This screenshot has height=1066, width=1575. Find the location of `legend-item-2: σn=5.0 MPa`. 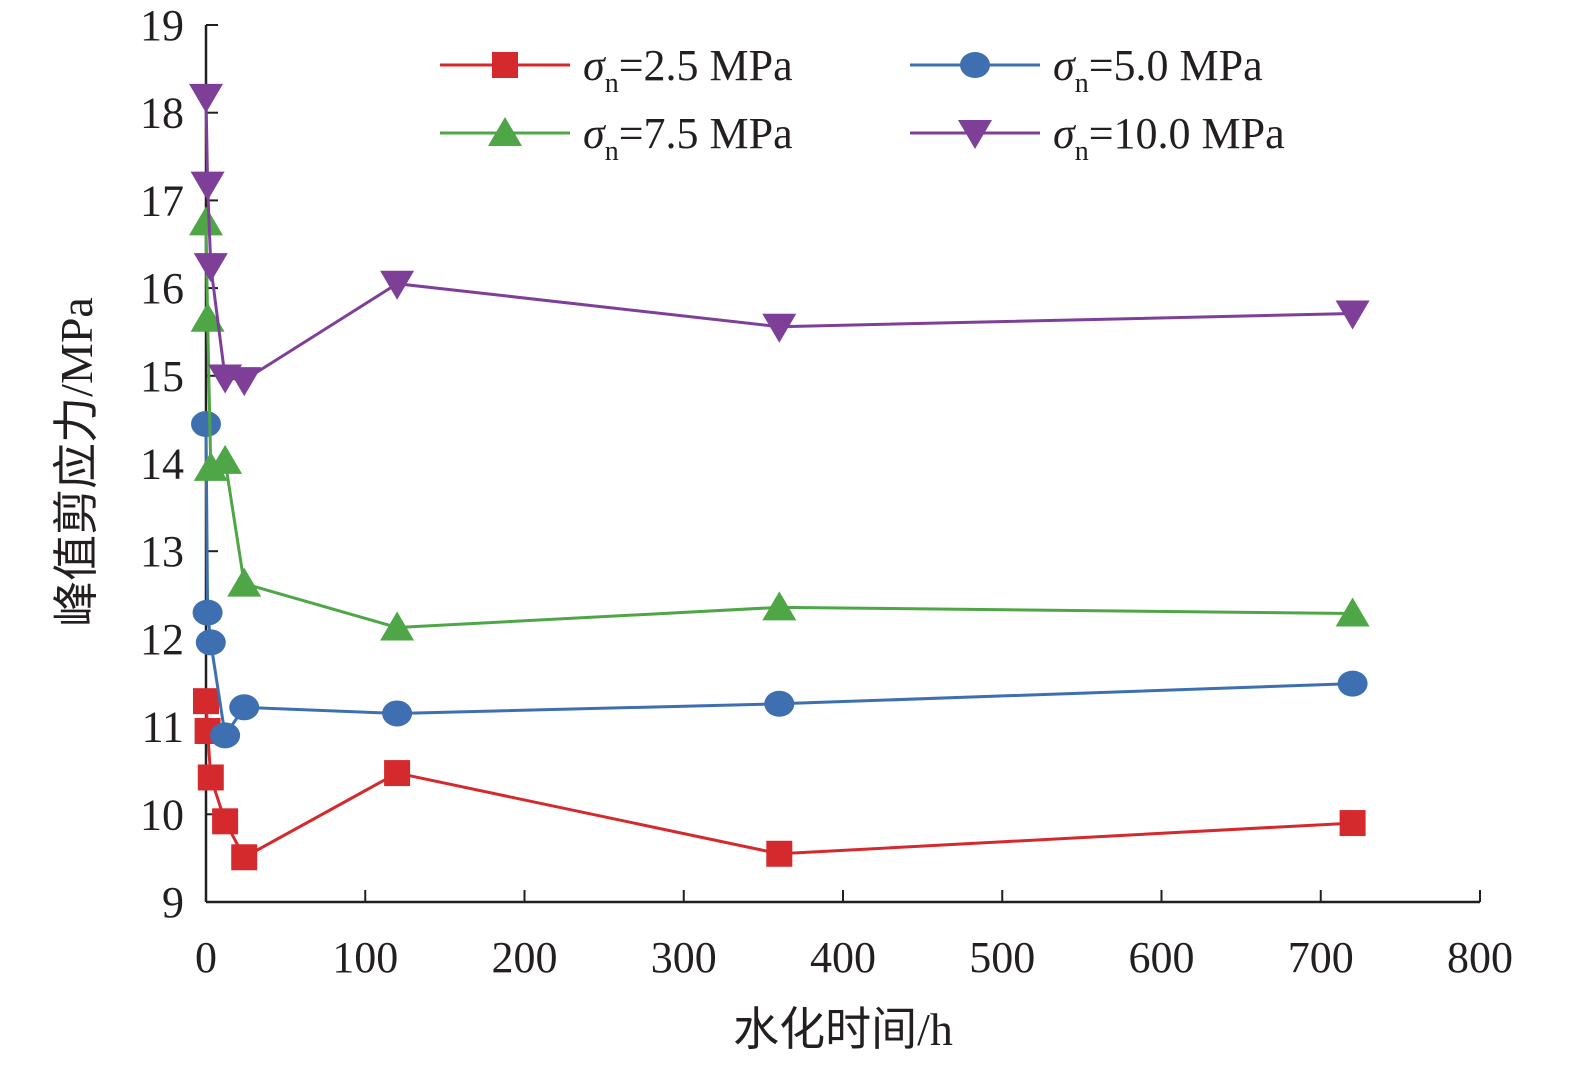

legend-item-2: σn=5.0 MPa is located at coordinates (1086, 70).